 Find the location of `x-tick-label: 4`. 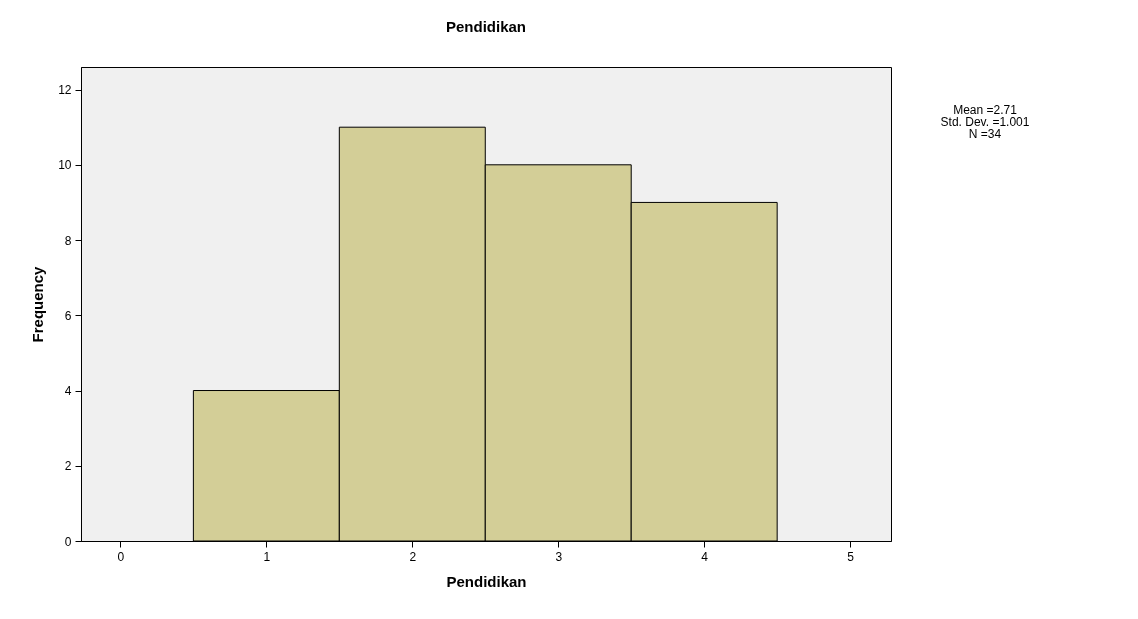

x-tick-label: 4 is located at coordinates (705, 556).